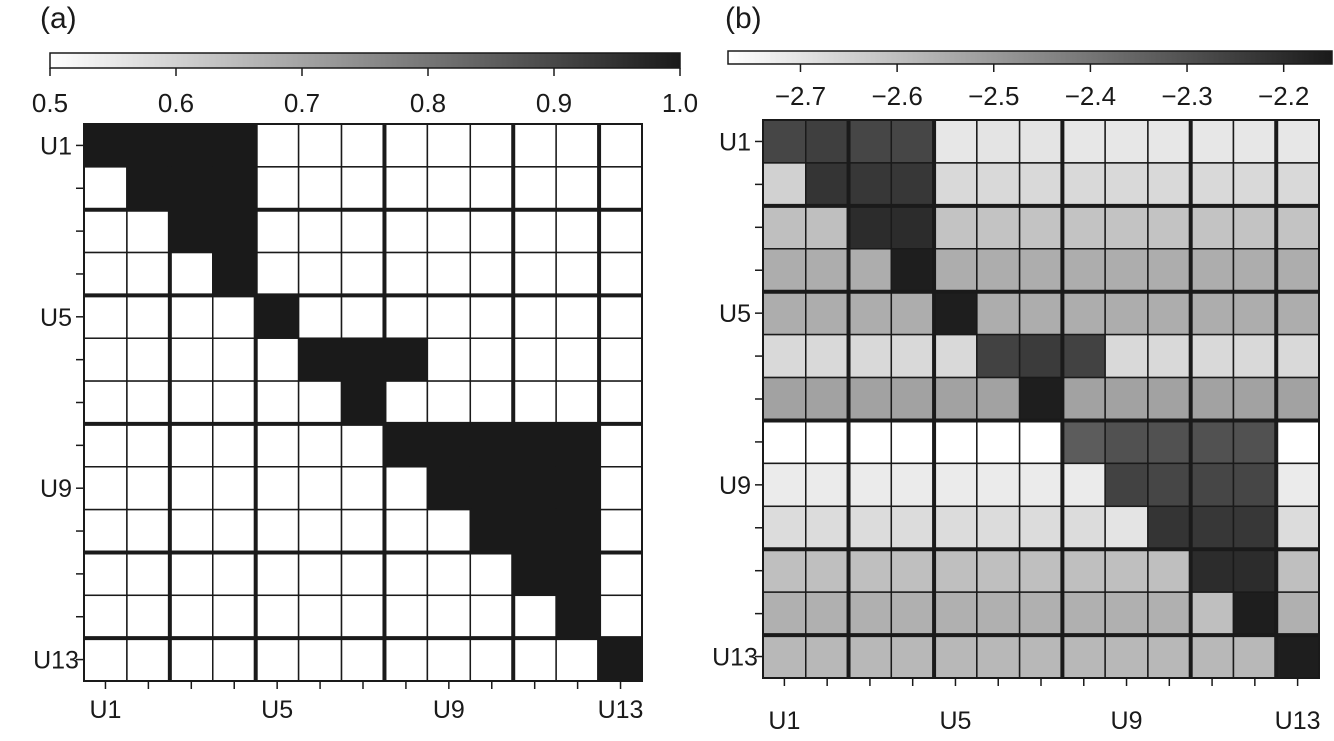 The width and height of the screenshot is (1334, 741). What do you see at coordinates (1186, 96) in the screenshot?
I see `colorbar-tick-label: −2.3` at bounding box center [1186, 96].